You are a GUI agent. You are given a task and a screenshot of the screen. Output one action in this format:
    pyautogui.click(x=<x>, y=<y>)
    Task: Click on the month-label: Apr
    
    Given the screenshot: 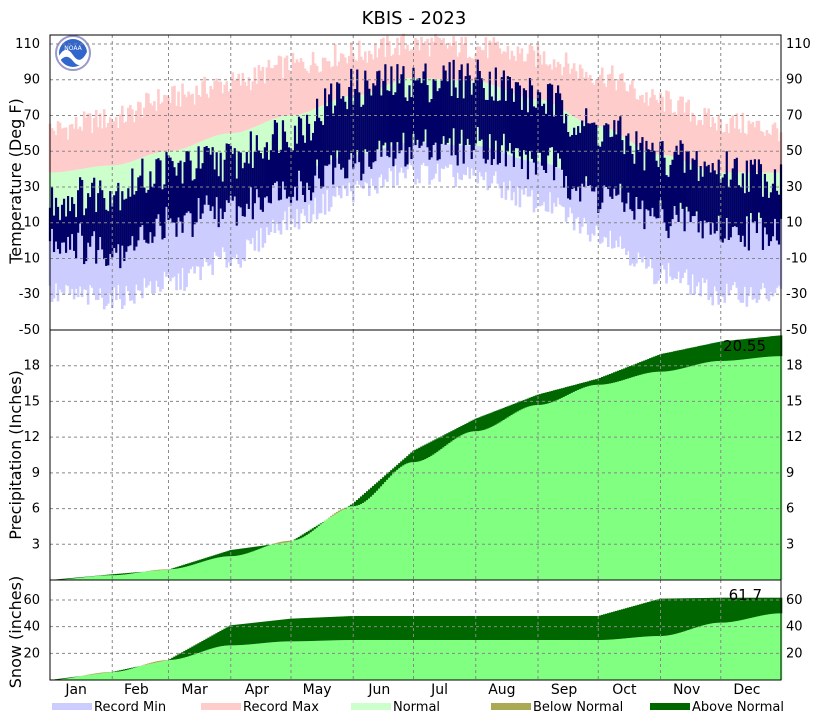 What is the action you would take?
    pyautogui.click(x=257, y=690)
    